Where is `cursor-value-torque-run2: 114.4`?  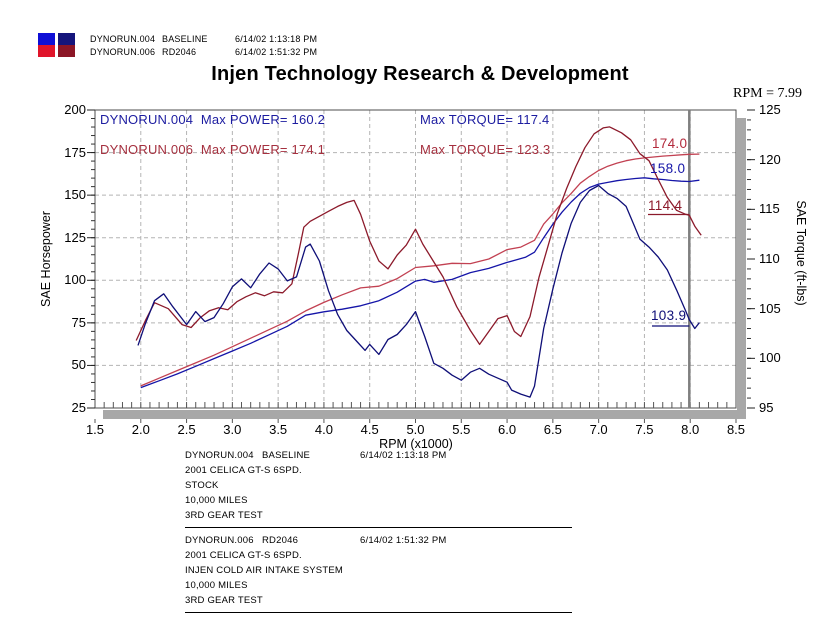
cursor-value-torque-run2: 114.4 is located at coordinates (665, 205).